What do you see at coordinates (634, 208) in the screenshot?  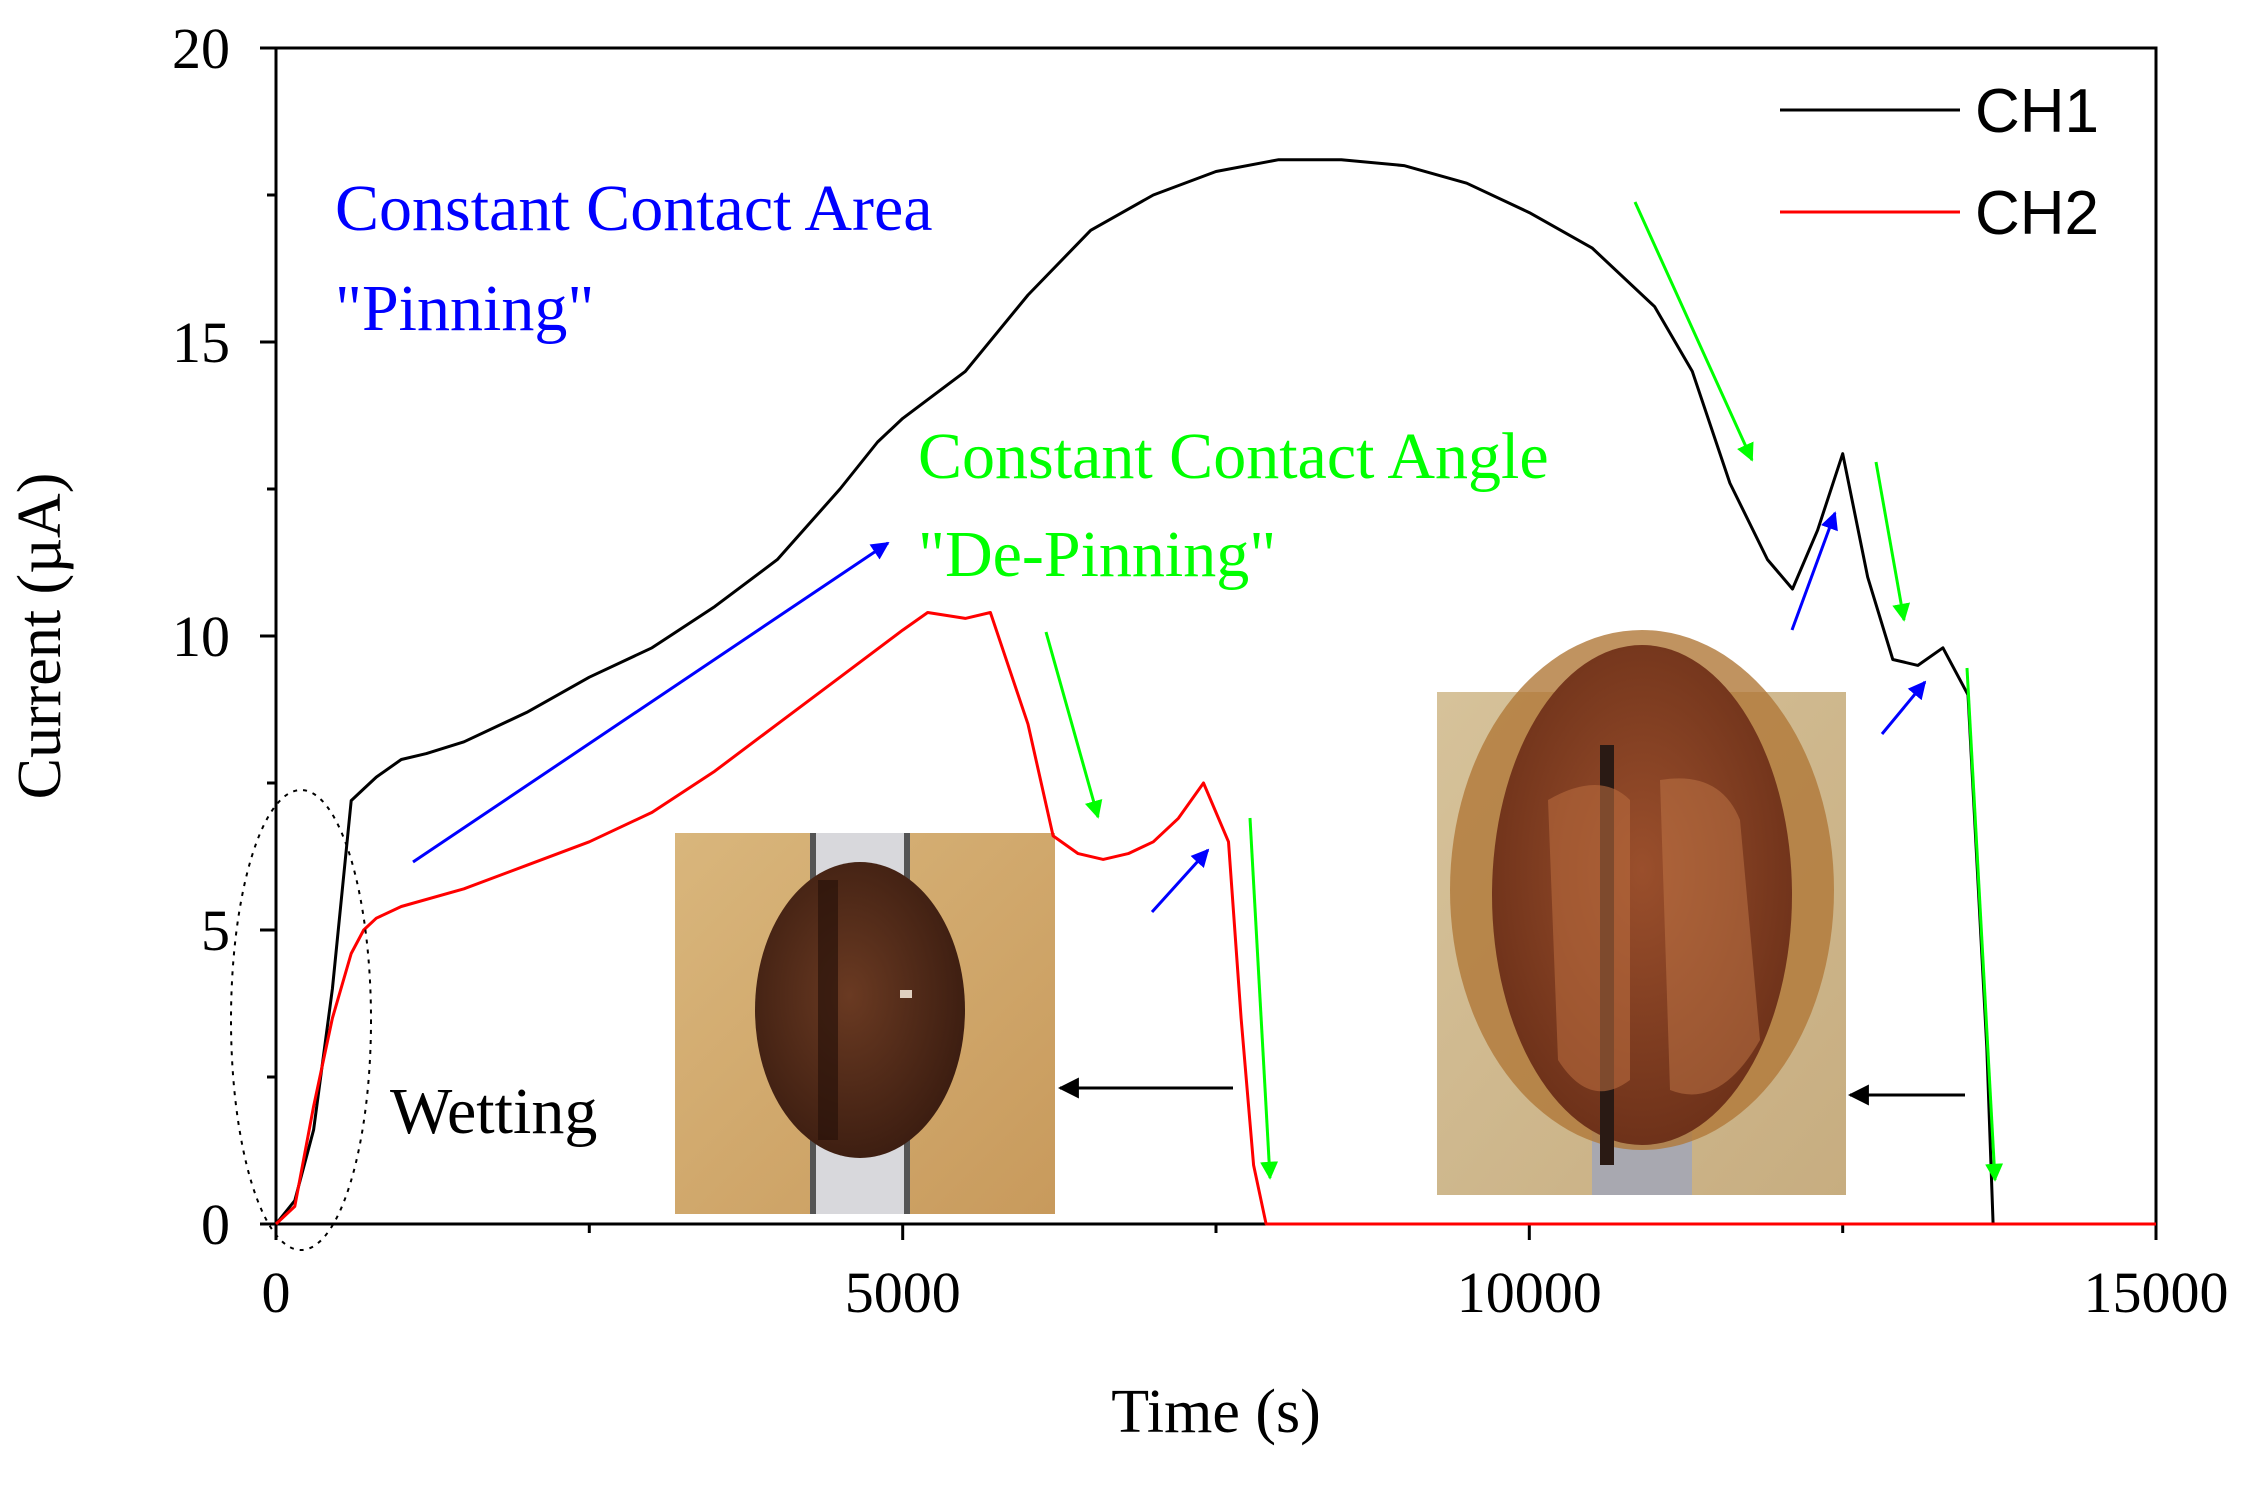 I see `annotation-constant-area: Constant Contact Area` at bounding box center [634, 208].